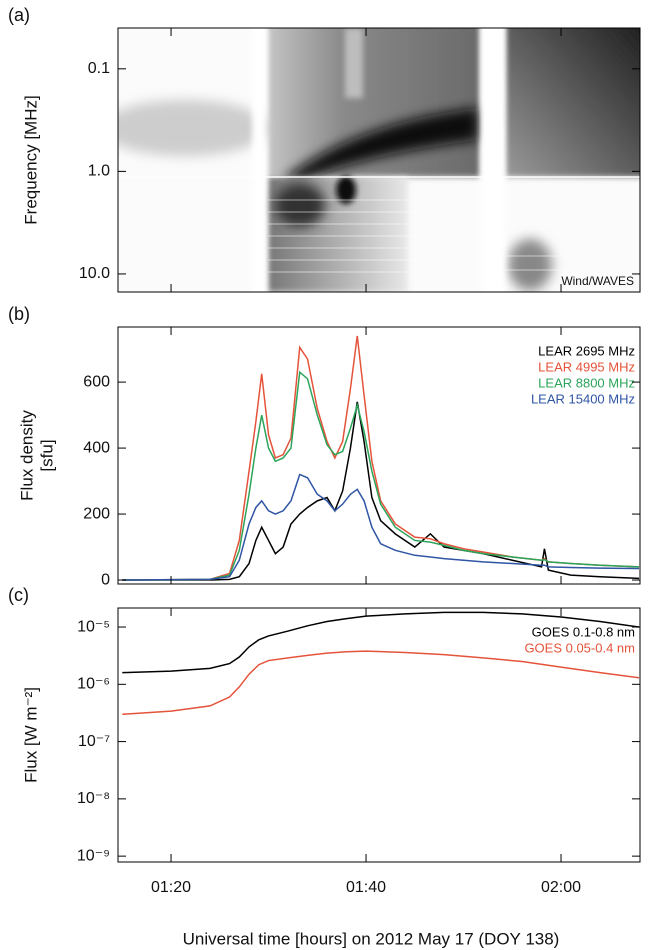 Image resolution: width=659 pixels, height=950 pixels. I want to click on y-tick-label: 10⁻⁸, so click(93, 798).